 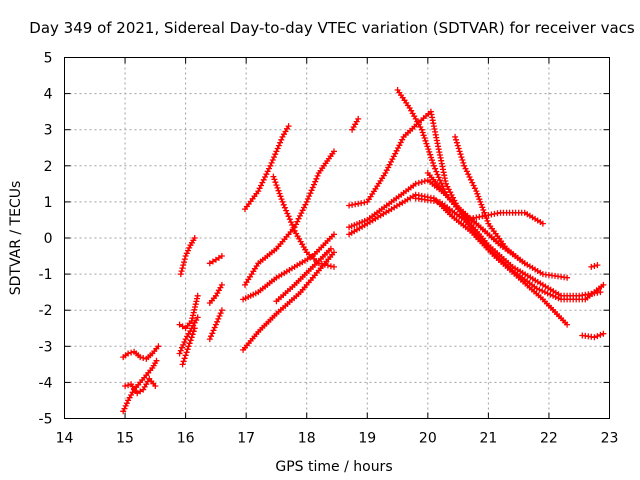 I want to click on y-tick-label: 5, so click(x=48, y=59).